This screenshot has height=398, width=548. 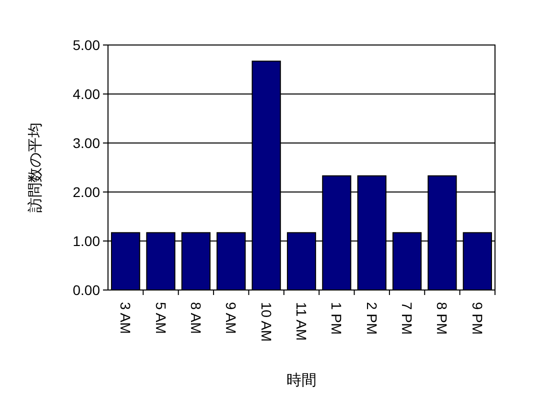 I want to click on x-tick-label: 9 AM, so click(x=231, y=318).